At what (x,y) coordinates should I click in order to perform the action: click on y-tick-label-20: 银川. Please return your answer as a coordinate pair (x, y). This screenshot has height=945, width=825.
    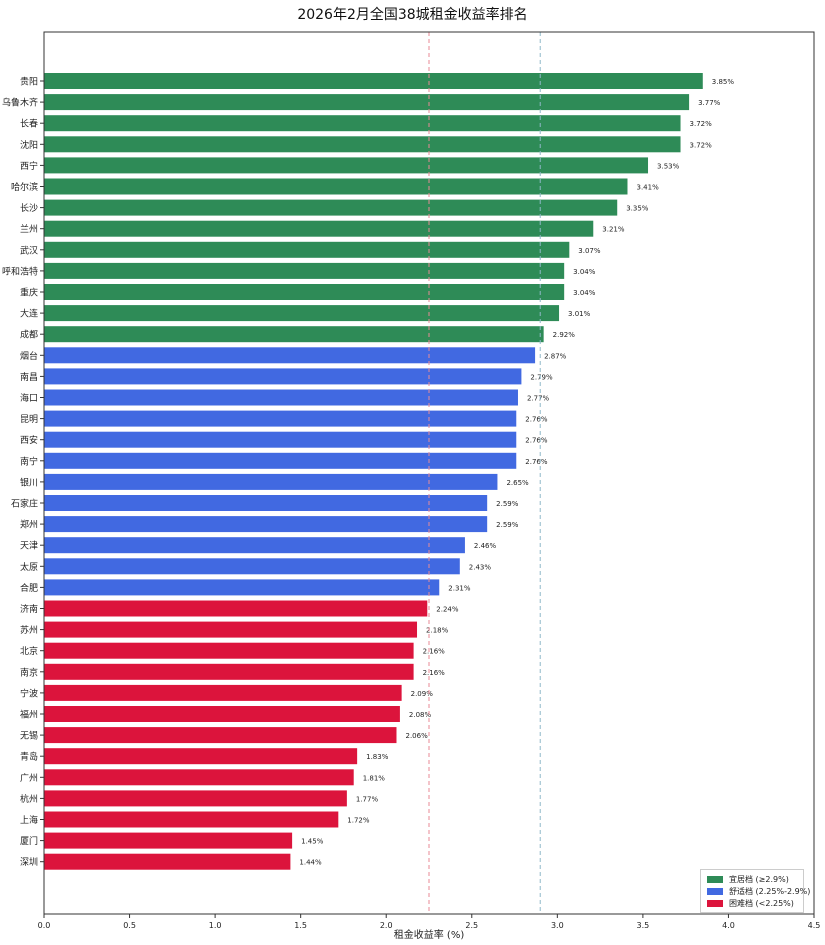
    Looking at the image, I should click on (29, 482).